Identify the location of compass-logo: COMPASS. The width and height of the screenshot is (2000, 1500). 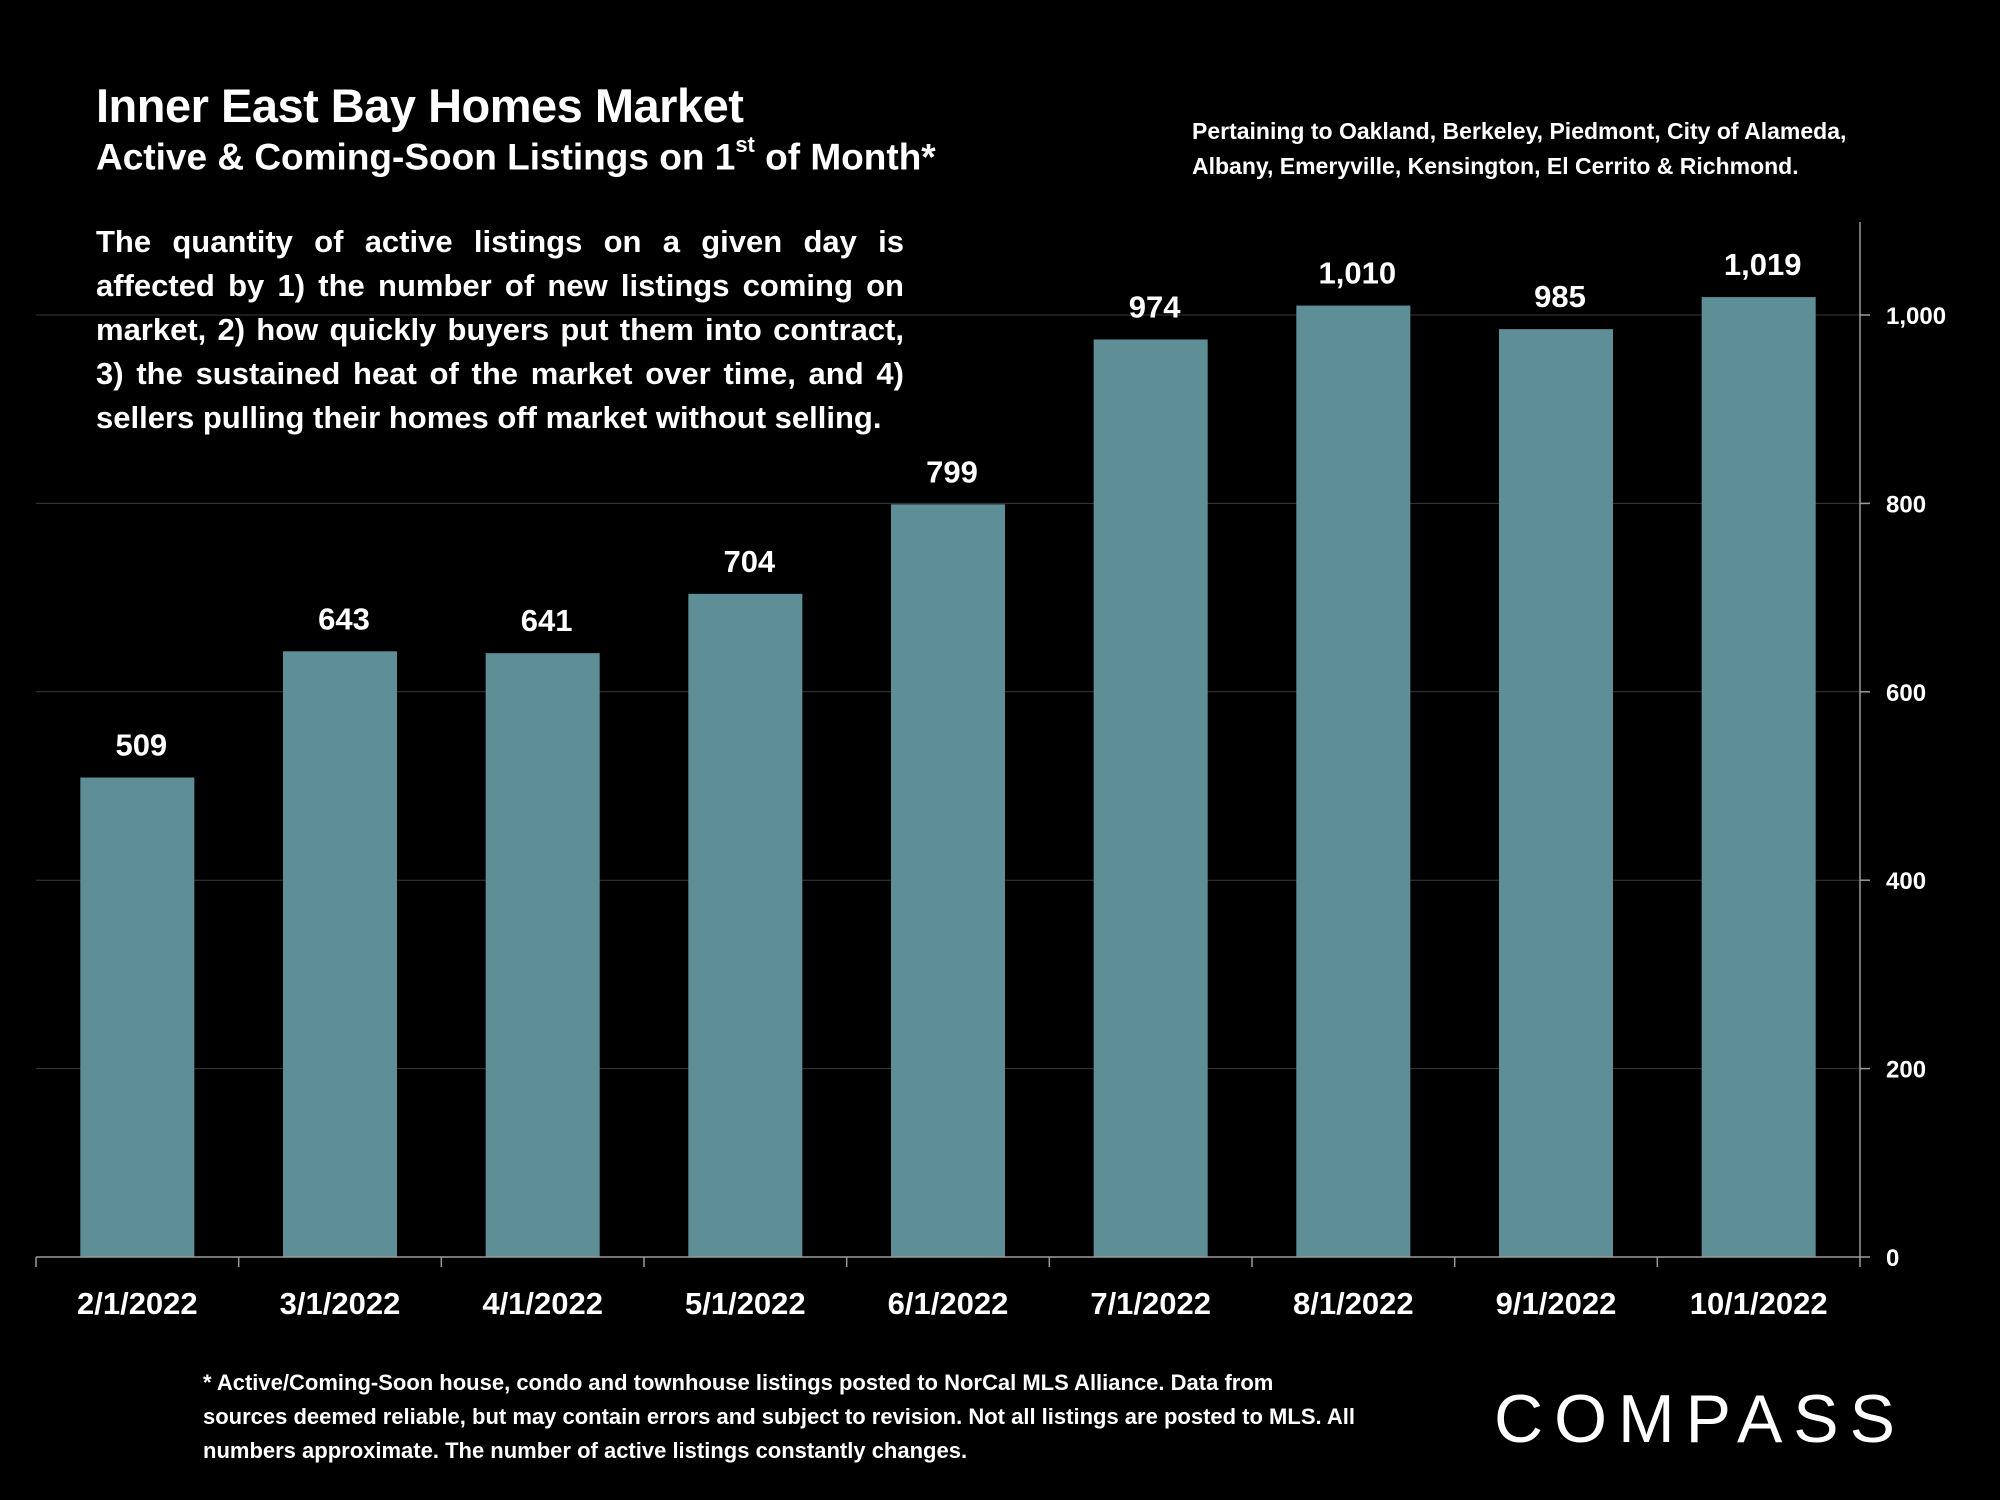
(1700, 1419).